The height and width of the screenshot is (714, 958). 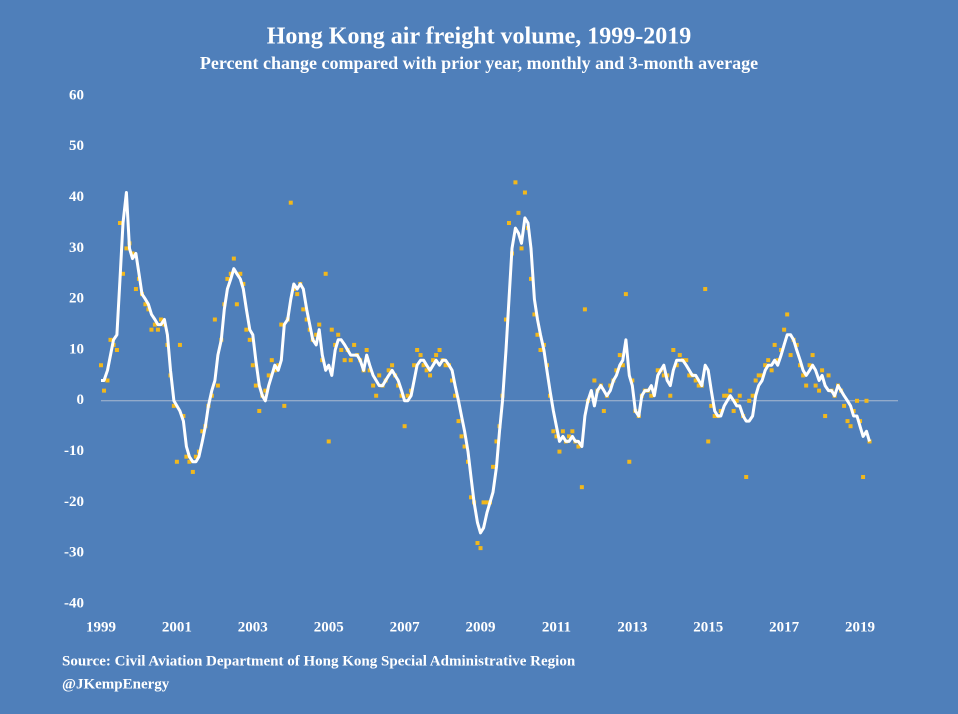 What do you see at coordinates (253, 627) in the screenshot?
I see `x-tick-label: 2003` at bounding box center [253, 627].